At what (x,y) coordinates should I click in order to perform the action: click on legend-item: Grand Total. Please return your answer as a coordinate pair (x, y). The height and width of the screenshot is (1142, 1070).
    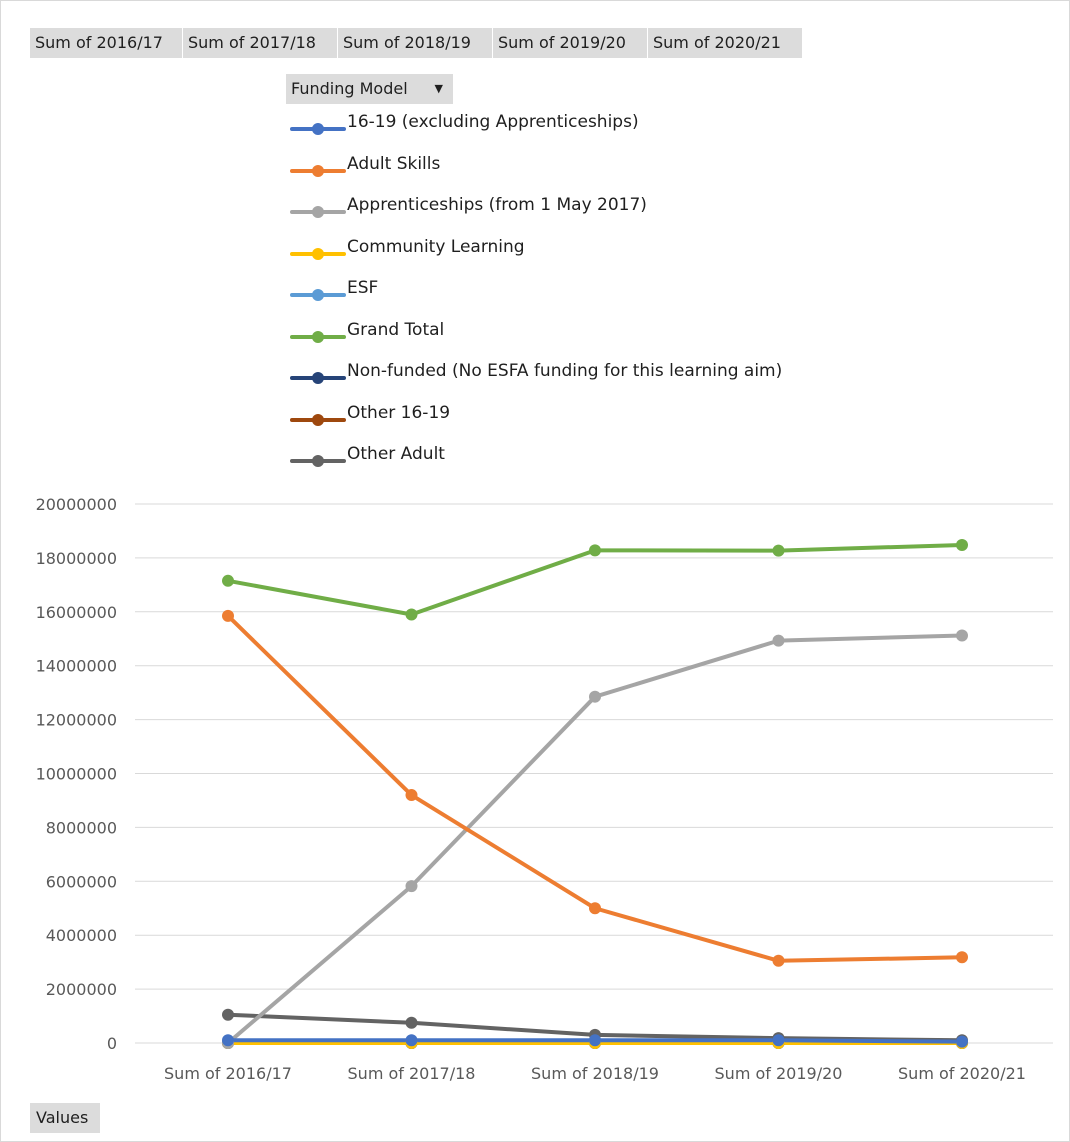
    Looking at the image, I should click on (570, 330).